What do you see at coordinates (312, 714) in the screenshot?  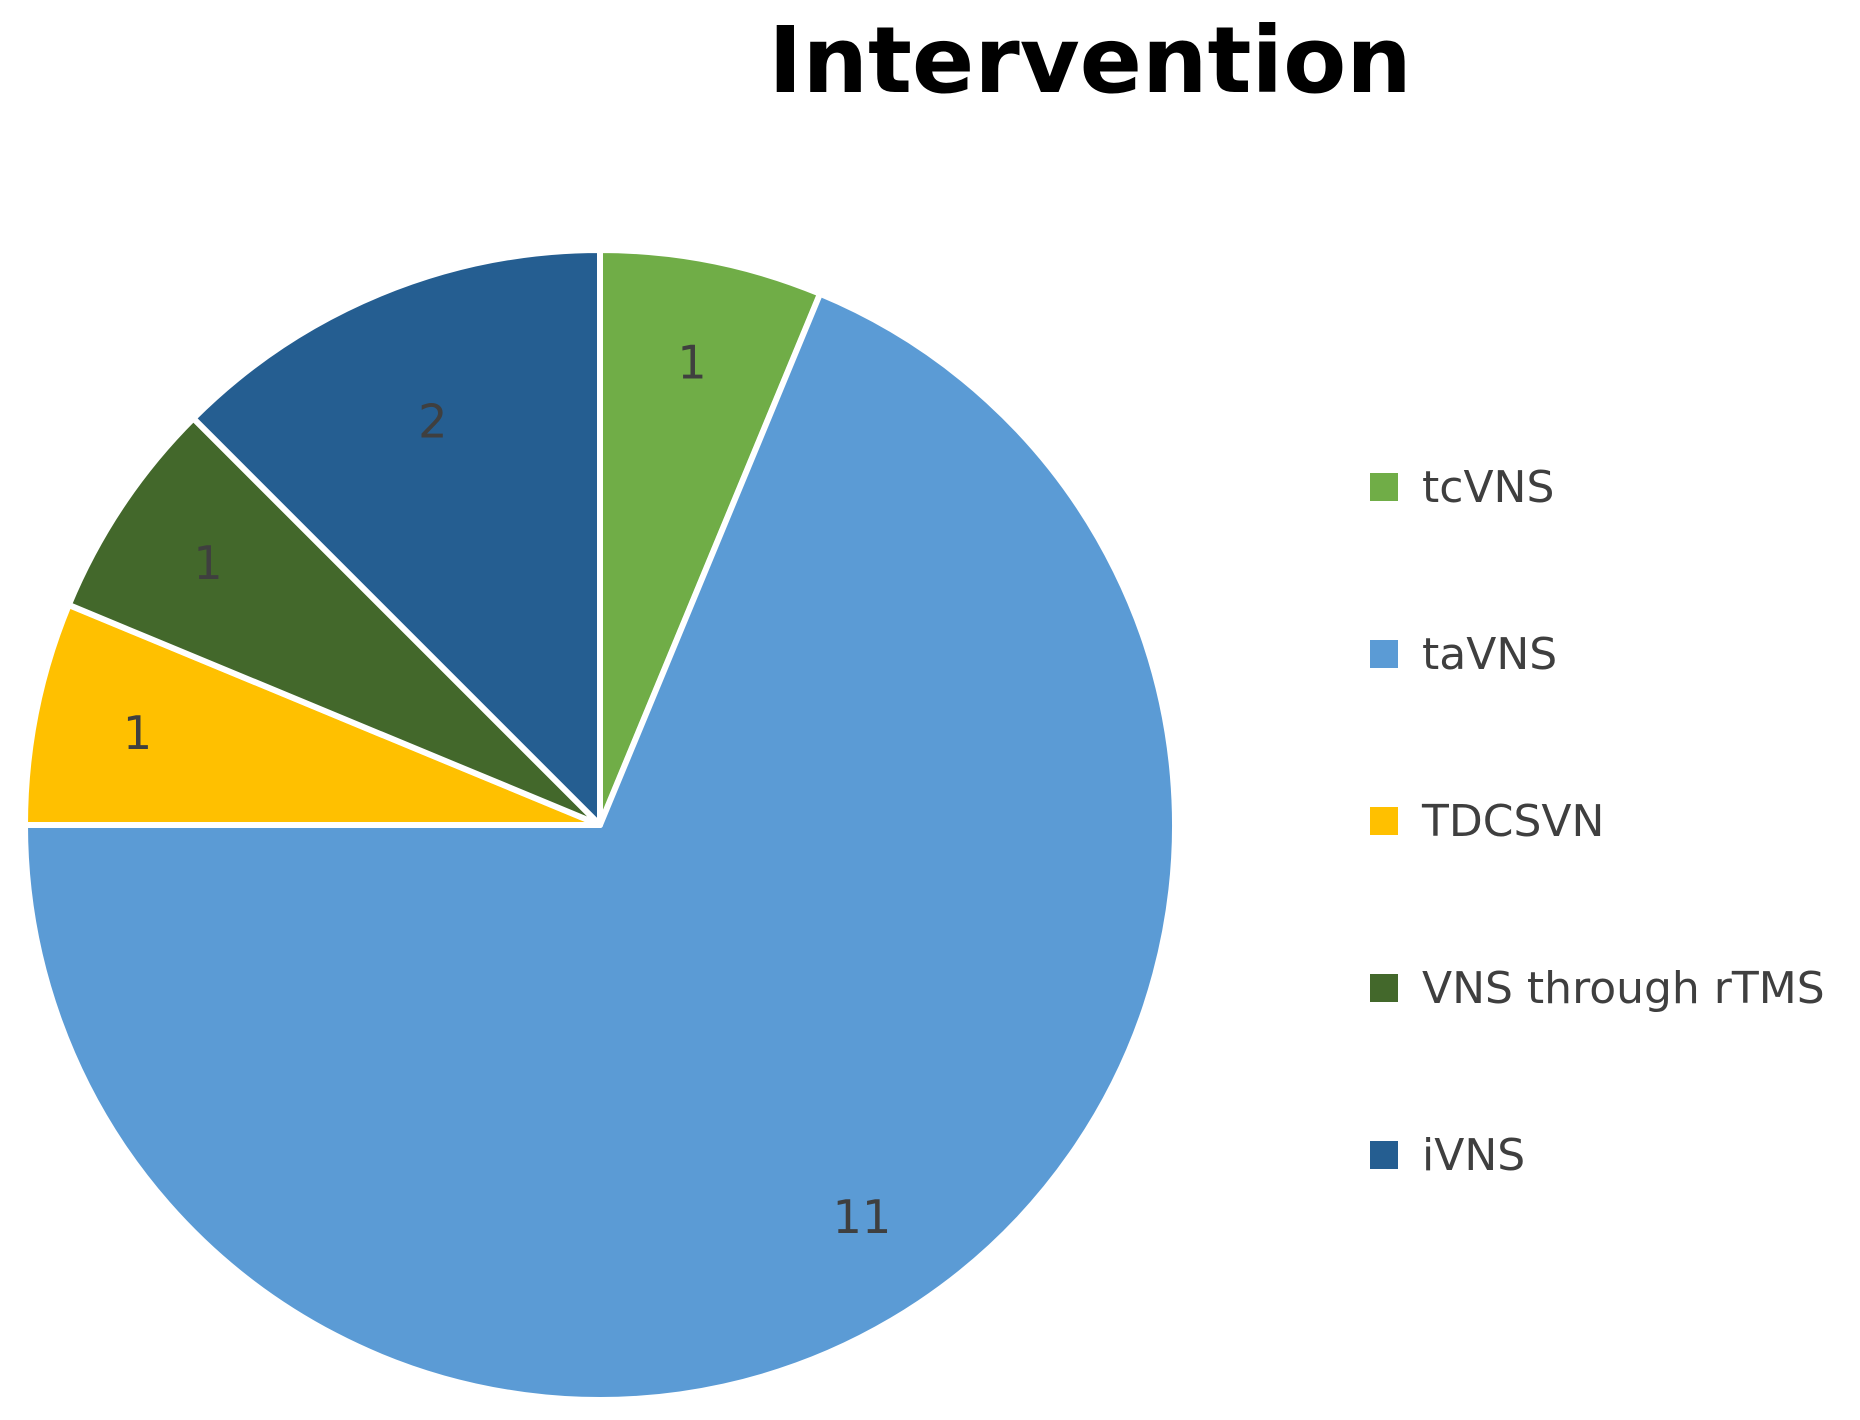 I see `slice-tdcsvn` at bounding box center [312, 714].